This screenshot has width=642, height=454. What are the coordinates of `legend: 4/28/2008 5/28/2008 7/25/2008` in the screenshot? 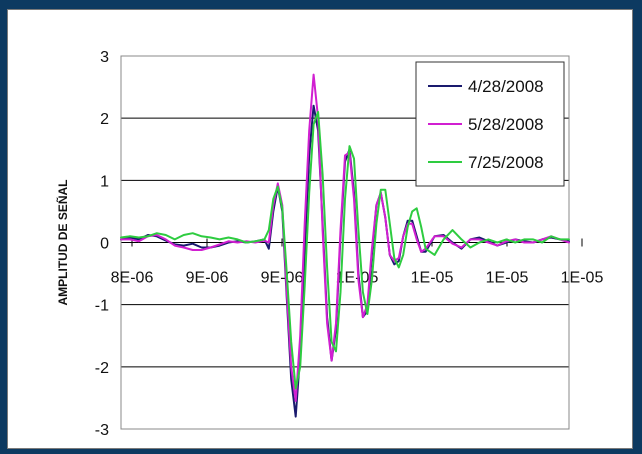 It's located at (490, 124).